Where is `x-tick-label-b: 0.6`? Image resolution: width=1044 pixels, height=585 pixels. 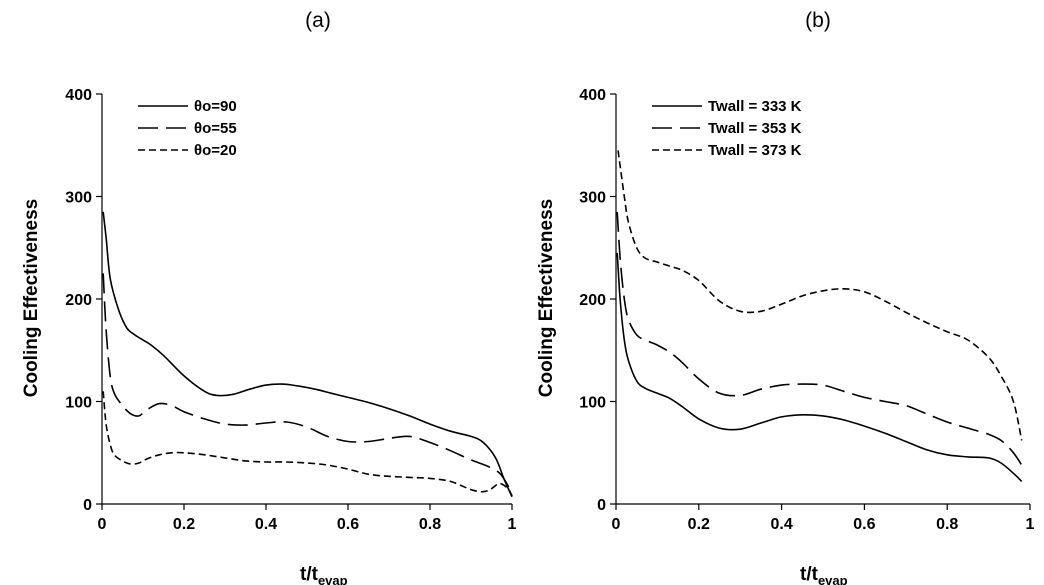
x-tick-label-b: 0.6 is located at coordinates (864, 524).